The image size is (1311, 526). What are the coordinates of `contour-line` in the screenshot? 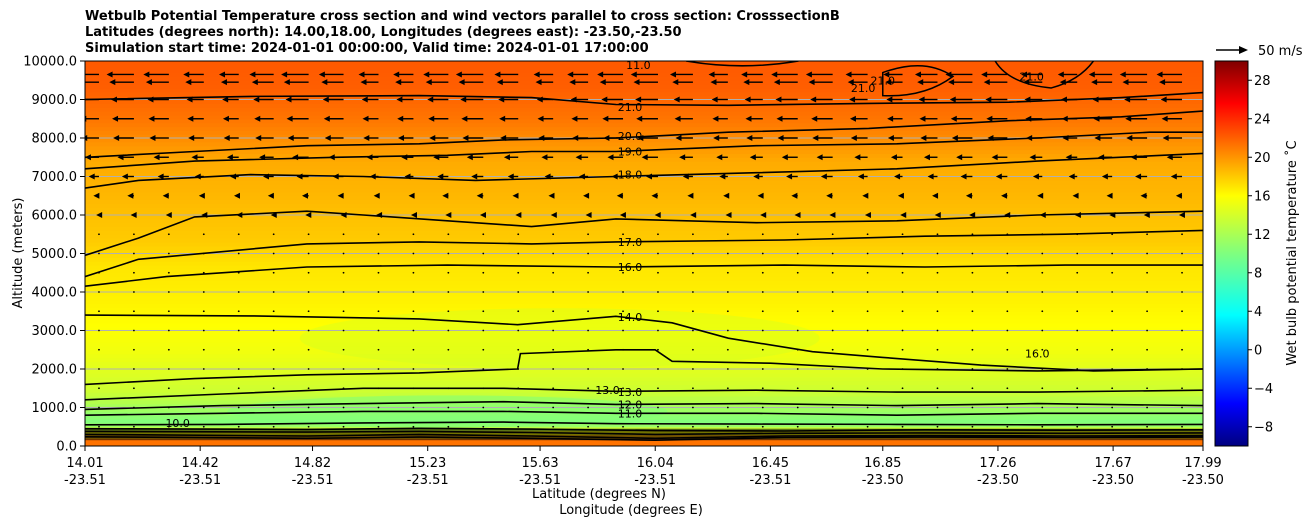 It's located at (1044, 75).